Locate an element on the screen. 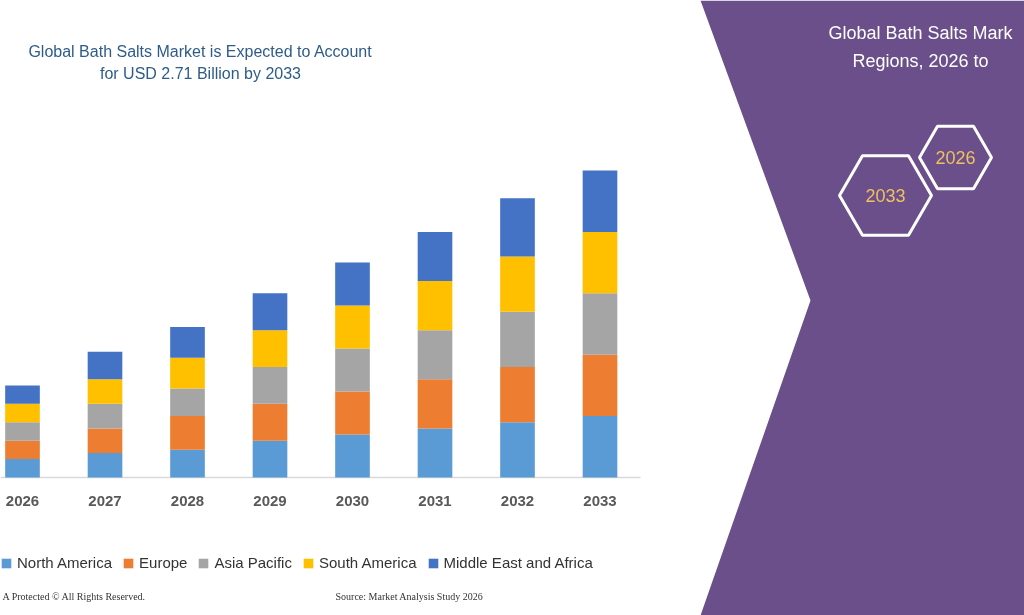 This screenshot has width=1024, height=615. legend-label: North America is located at coordinates (65, 562).